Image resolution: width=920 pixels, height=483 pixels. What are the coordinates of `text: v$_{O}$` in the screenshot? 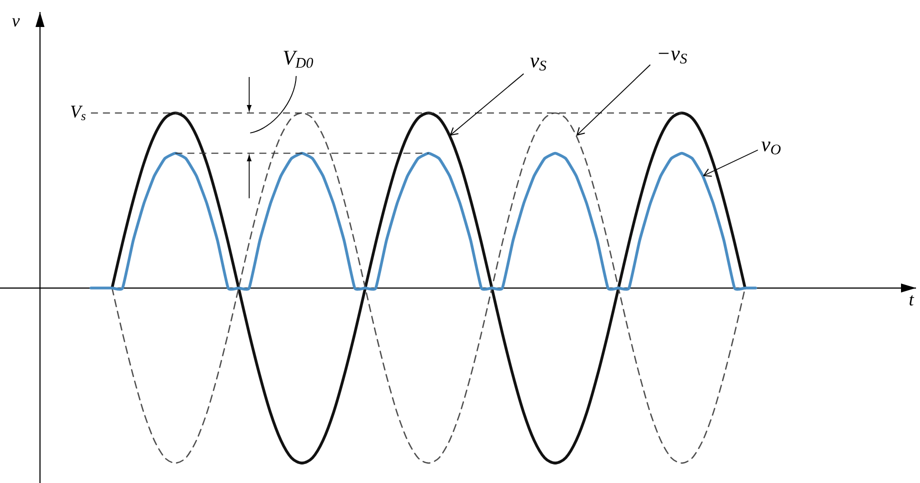 It's located at (771, 148).